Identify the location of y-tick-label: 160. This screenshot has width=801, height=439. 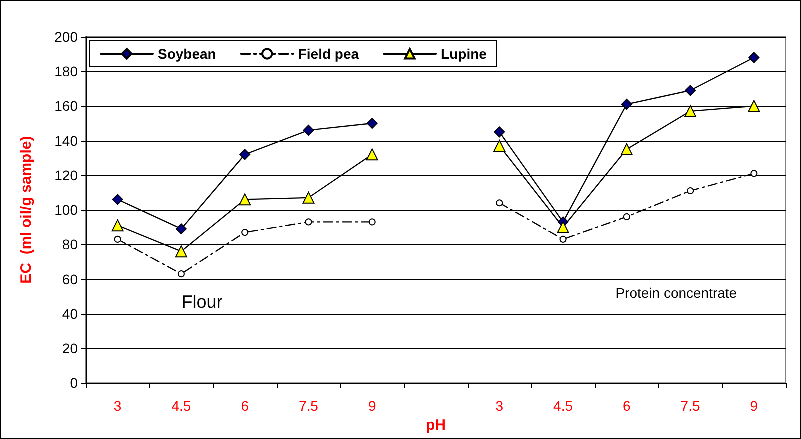
(66, 106).